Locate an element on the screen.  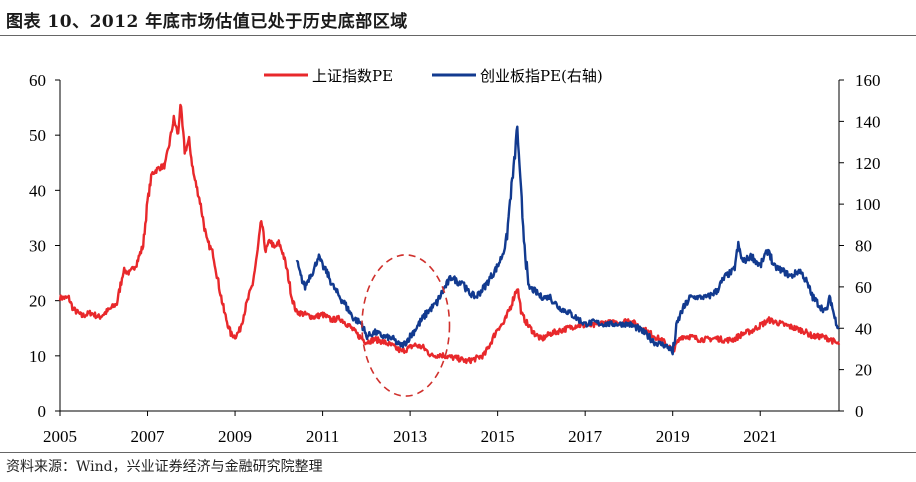
x-tick-label: 2007 is located at coordinates (148, 436).